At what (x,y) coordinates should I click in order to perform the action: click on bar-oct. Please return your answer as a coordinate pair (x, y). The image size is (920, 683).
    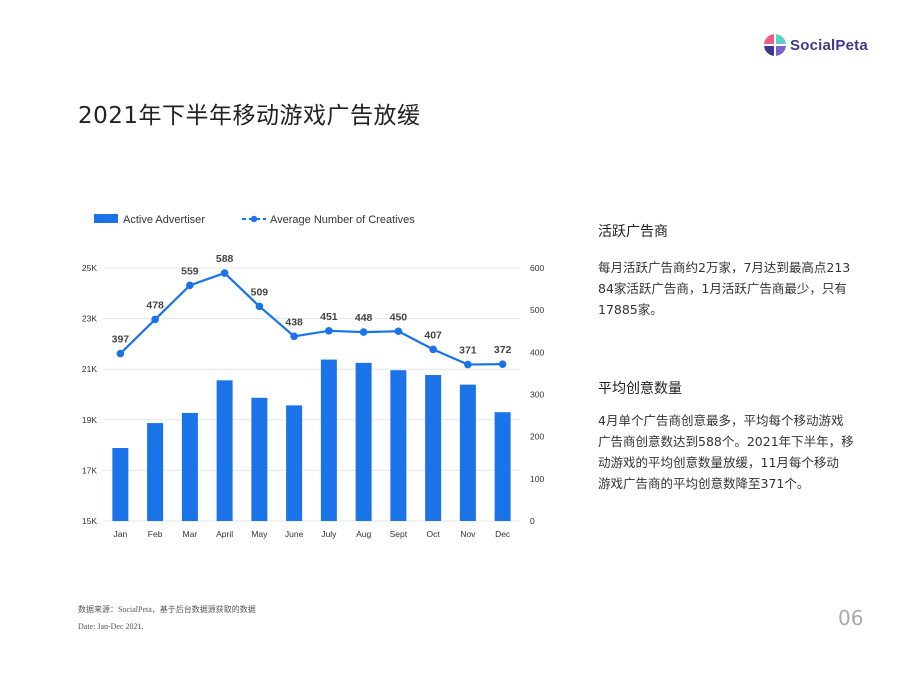
    Looking at the image, I should click on (433, 448).